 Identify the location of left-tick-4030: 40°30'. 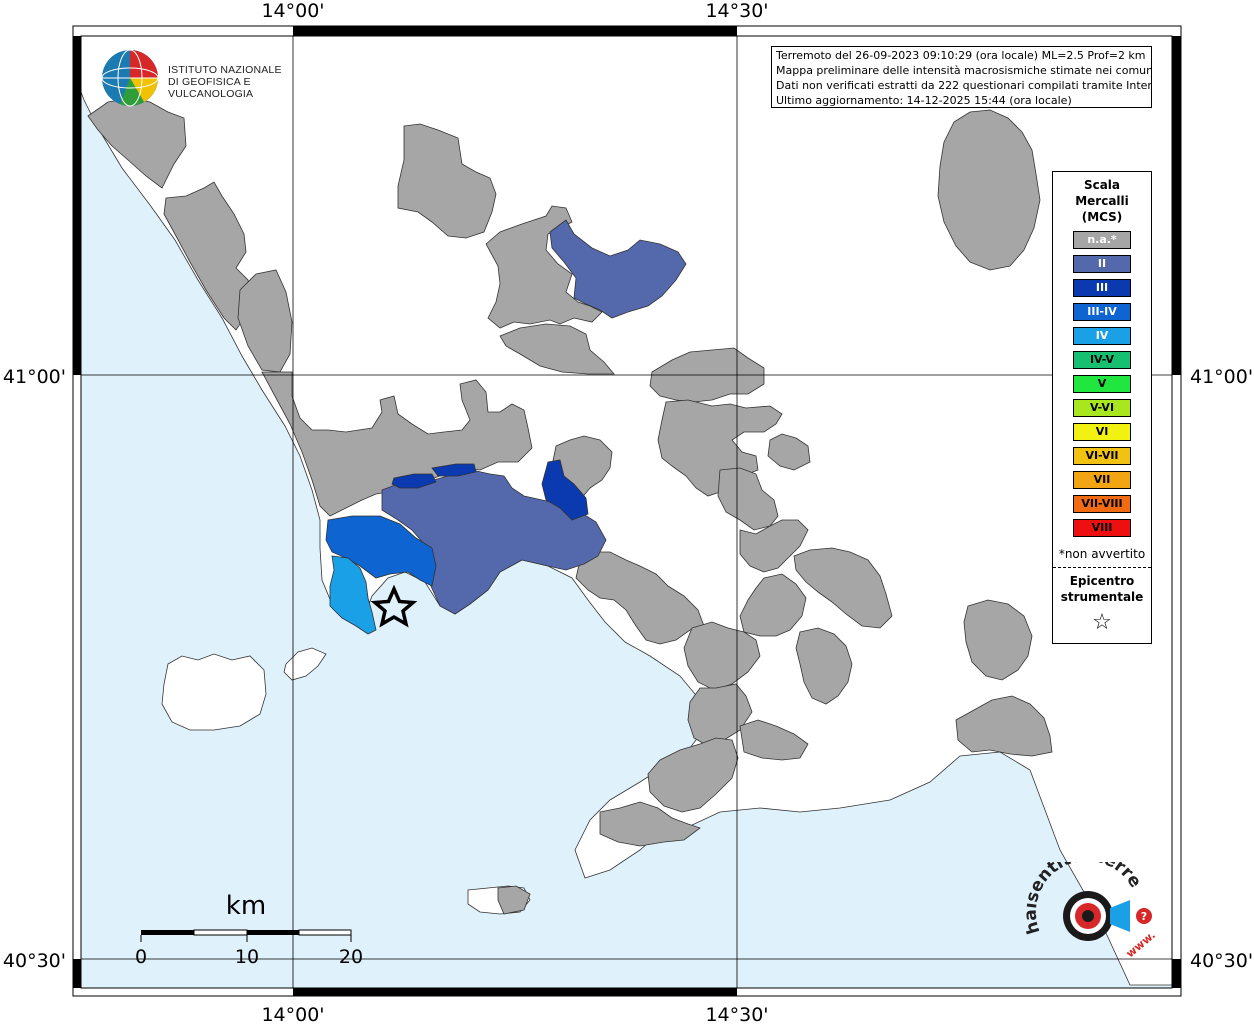
(34, 961).